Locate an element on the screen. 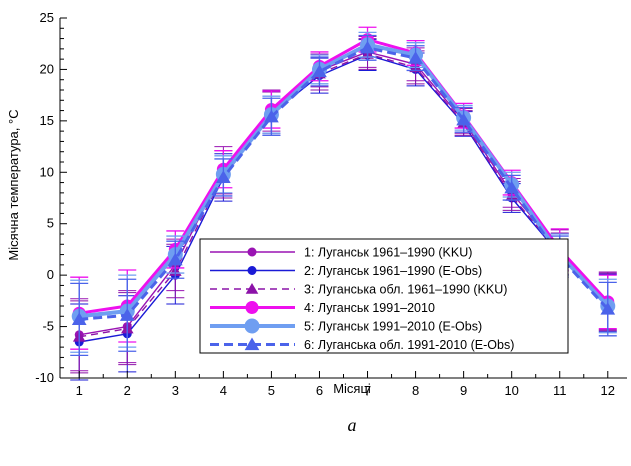 Image resolution: width=631 pixels, height=466 pixels. x-tick-label: 1 is located at coordinates (79, 390).